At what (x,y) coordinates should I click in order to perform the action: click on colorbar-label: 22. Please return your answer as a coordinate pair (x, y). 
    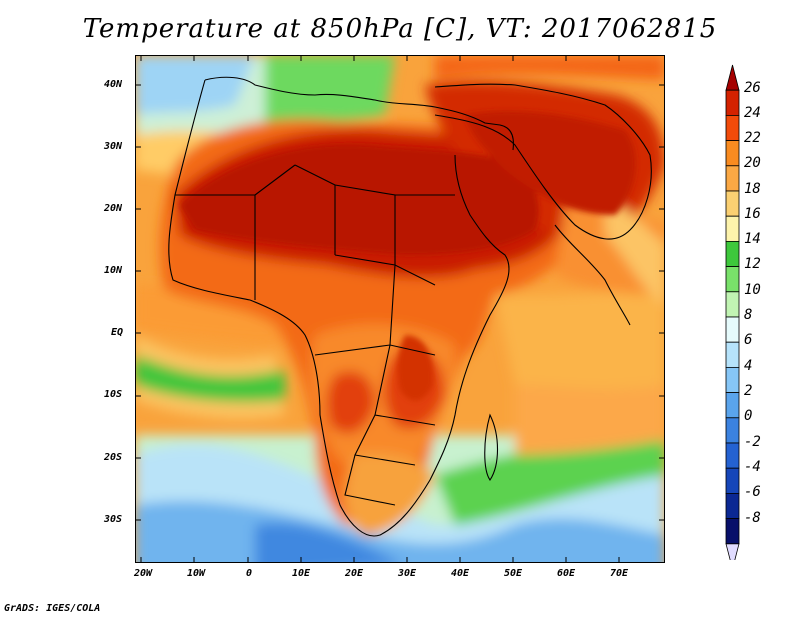
    Looking at the image, I should click on (752, 138).